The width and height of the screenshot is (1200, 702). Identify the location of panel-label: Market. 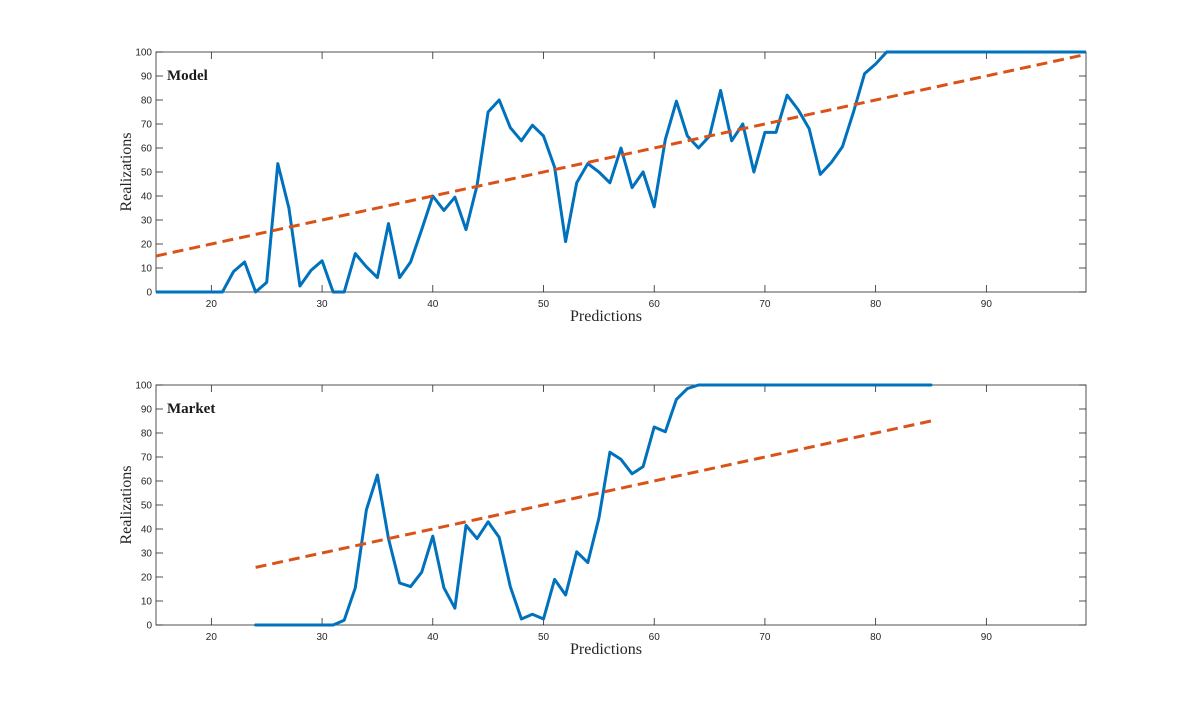
(191, 409).